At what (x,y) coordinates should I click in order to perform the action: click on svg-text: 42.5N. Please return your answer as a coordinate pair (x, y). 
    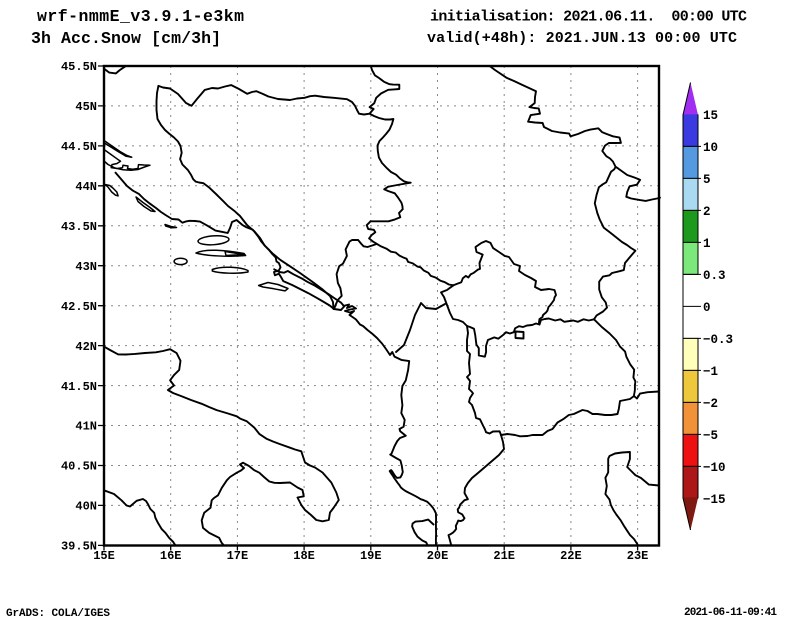
    Looking at the image, I should click on (79, 307).